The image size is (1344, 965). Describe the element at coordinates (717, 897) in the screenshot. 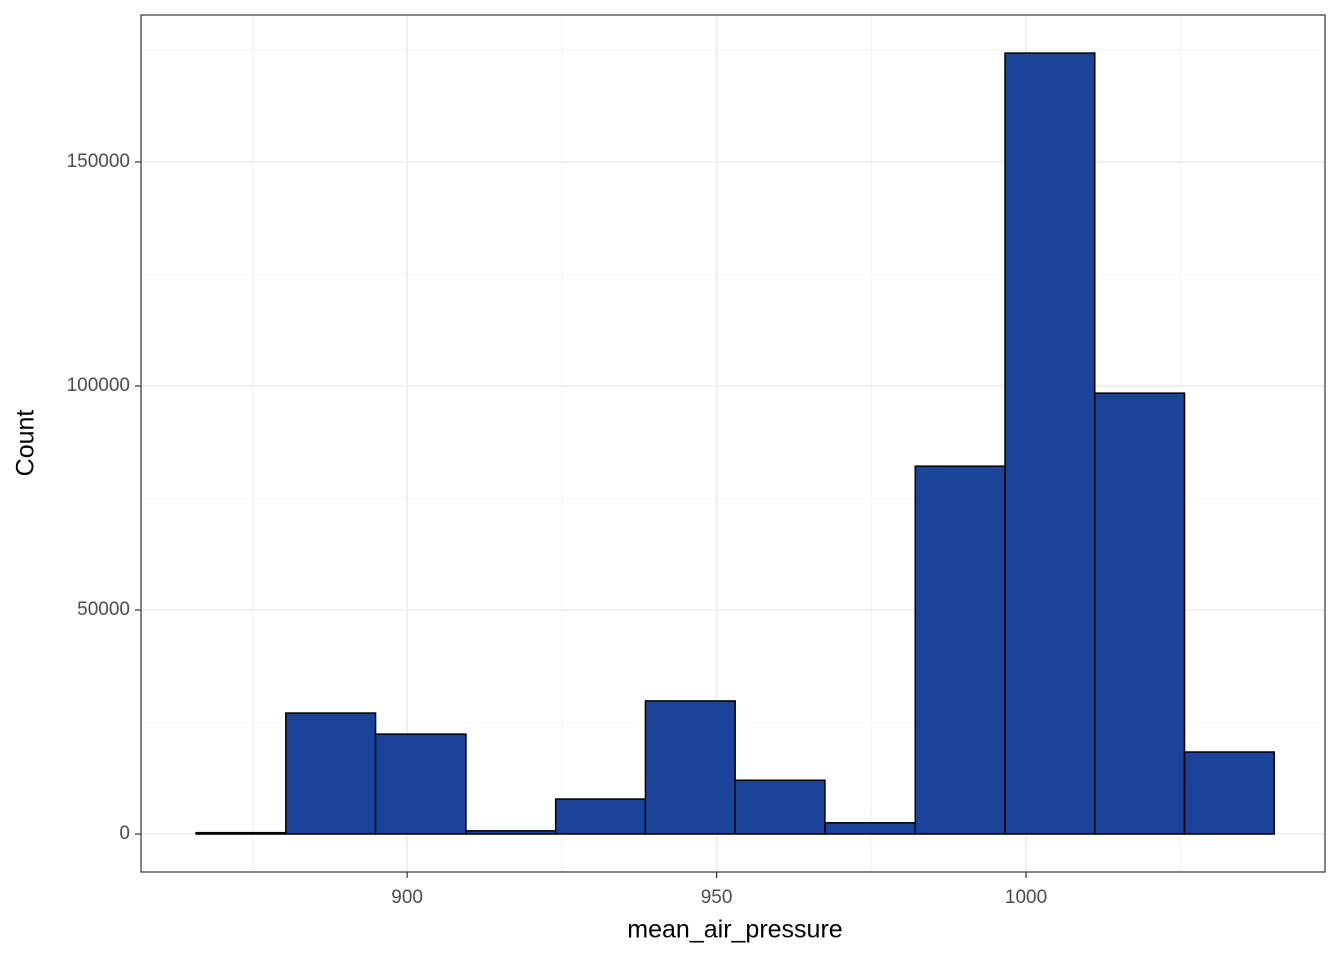

I see `x-tick-label: 950` at that location.